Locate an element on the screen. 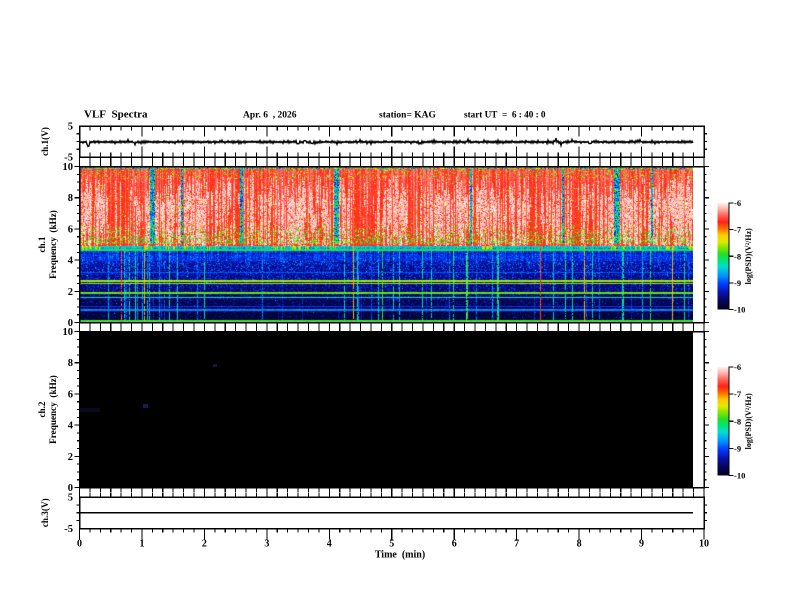  svg-text: ch.3(V) is located at coordinates (45, 512).